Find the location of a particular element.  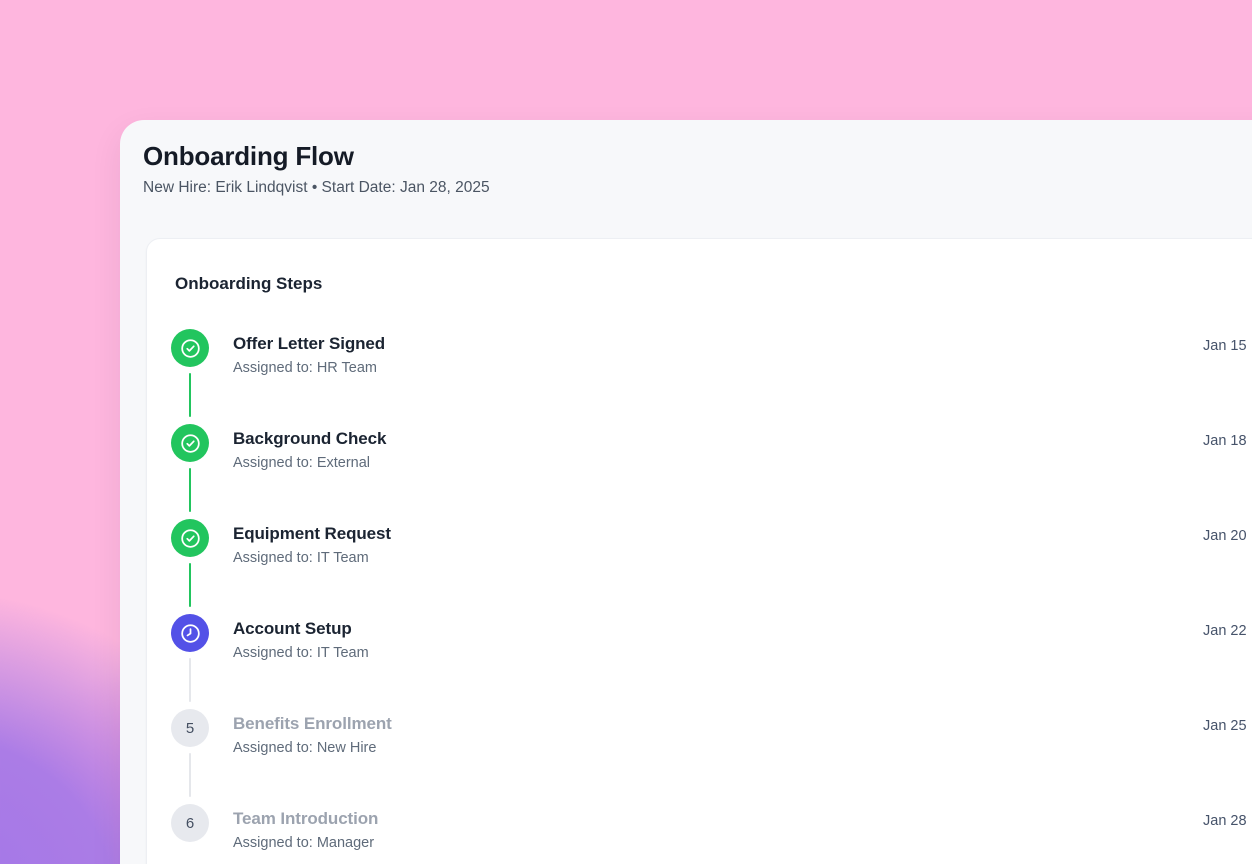

step-title: Team Introduction is located at coordinates (306, 818).